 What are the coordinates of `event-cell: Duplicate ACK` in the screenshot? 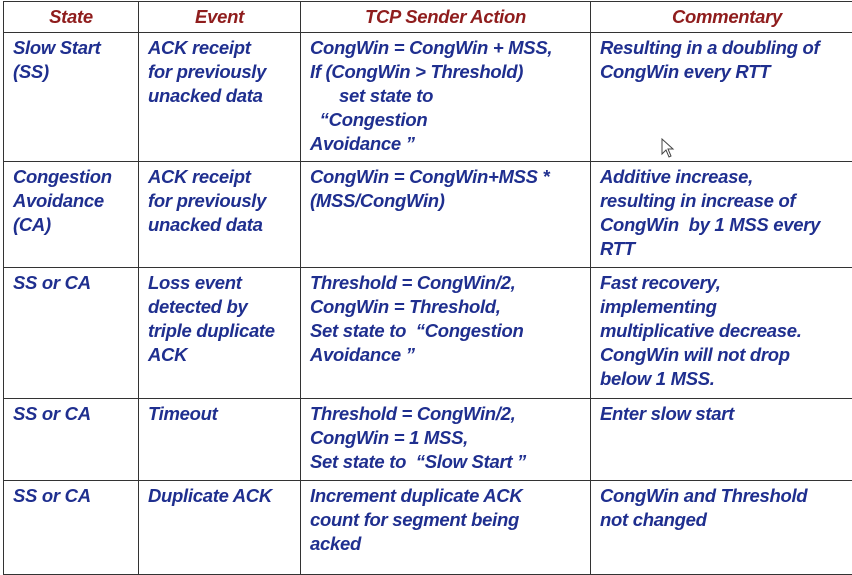 It's located at (220, 528).